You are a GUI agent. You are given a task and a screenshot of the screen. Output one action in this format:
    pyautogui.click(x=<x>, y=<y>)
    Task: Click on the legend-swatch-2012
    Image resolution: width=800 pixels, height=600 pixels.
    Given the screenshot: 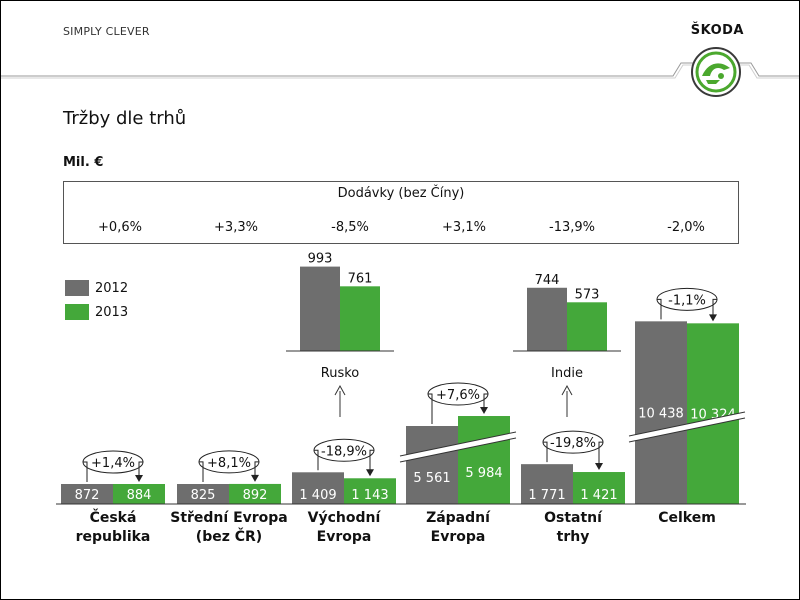 What is the action you would take?
    pyautogui.click(x=77, y=288)
    